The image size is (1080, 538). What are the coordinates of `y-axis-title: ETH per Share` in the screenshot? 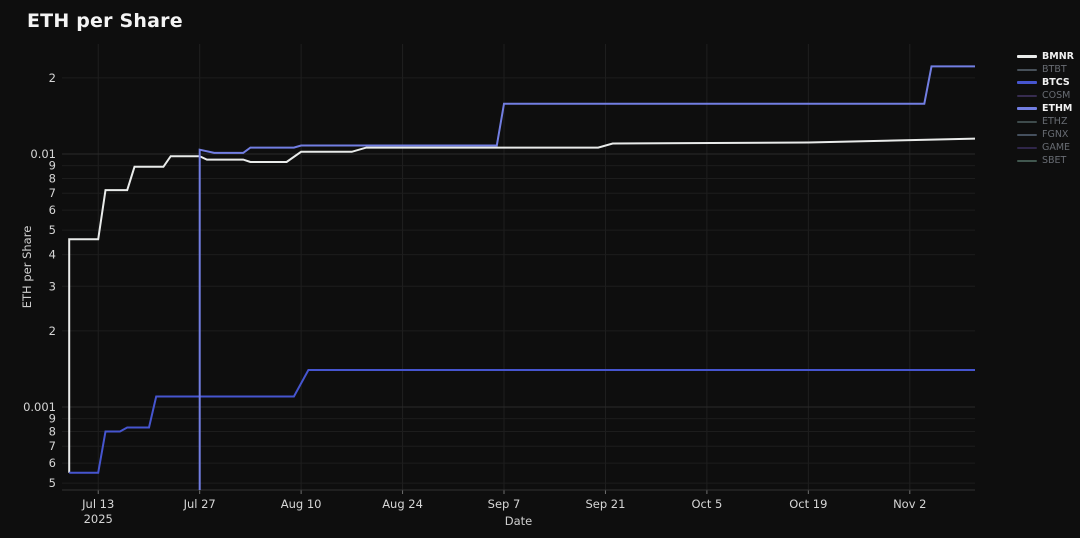 It's located at (27, 267).